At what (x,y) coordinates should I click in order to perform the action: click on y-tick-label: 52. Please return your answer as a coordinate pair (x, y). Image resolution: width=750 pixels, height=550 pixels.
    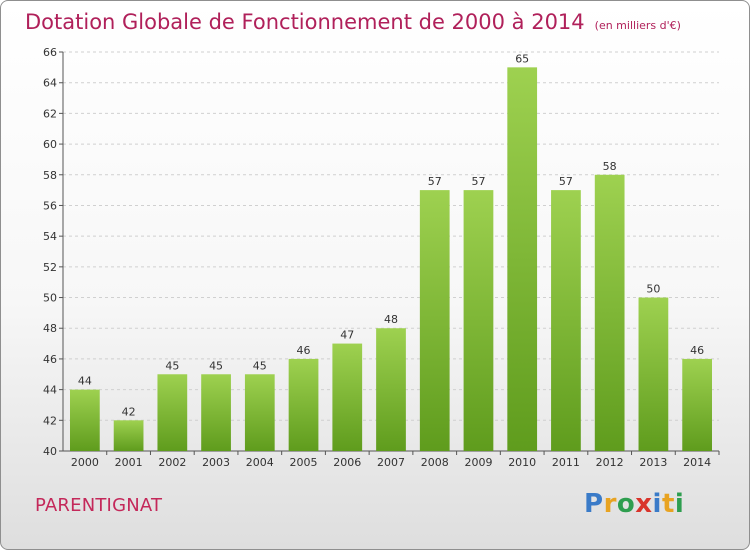
    Looking at the image, I should click on (50, 267).